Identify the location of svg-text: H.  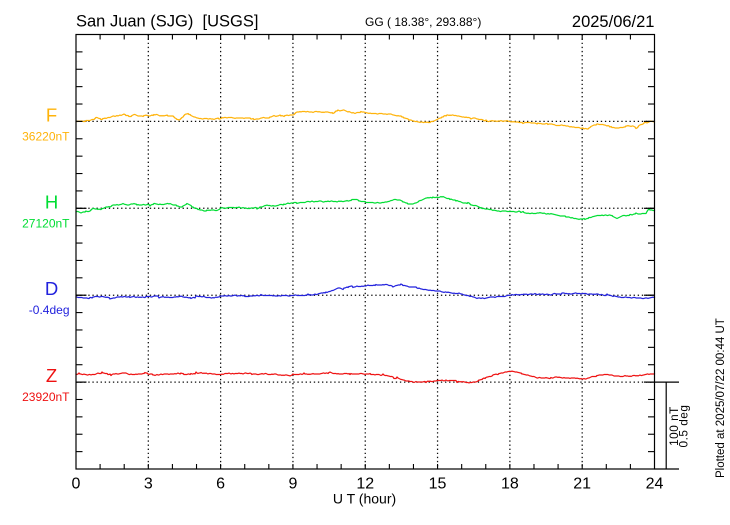
(51, 201).